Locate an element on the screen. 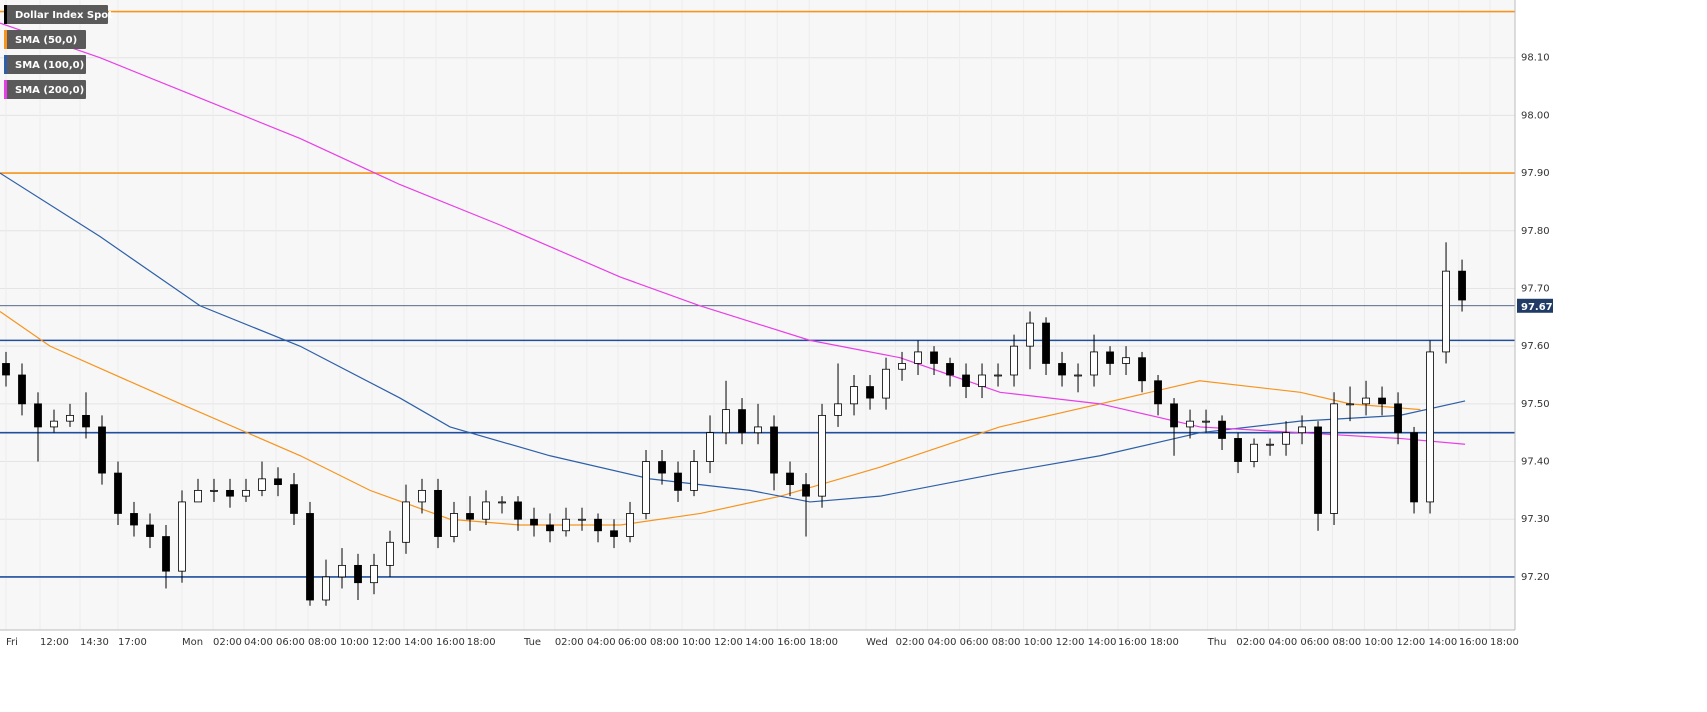  legend-label: SMA (100,0) is located at coordinates (49, 65).